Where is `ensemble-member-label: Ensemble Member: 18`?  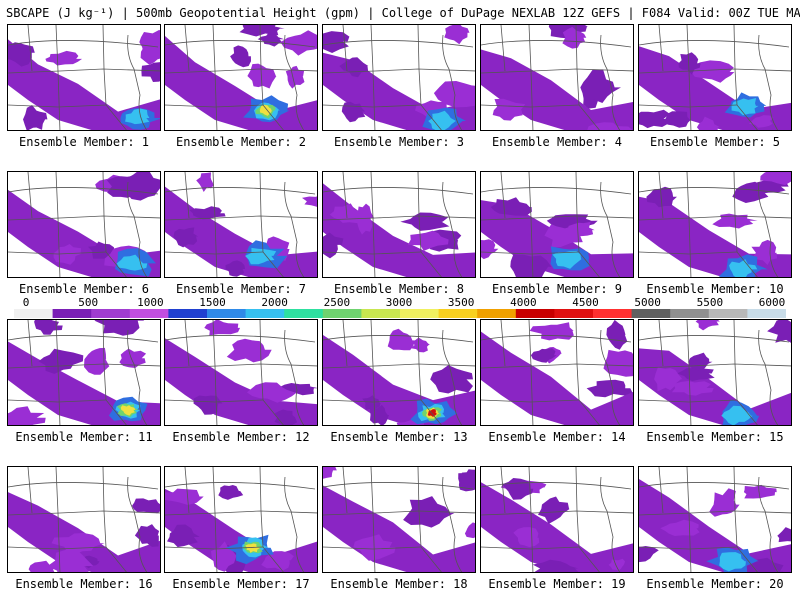 ensemble-member-label: Ensemble Member: 18 is located at coordinates (399, 584).